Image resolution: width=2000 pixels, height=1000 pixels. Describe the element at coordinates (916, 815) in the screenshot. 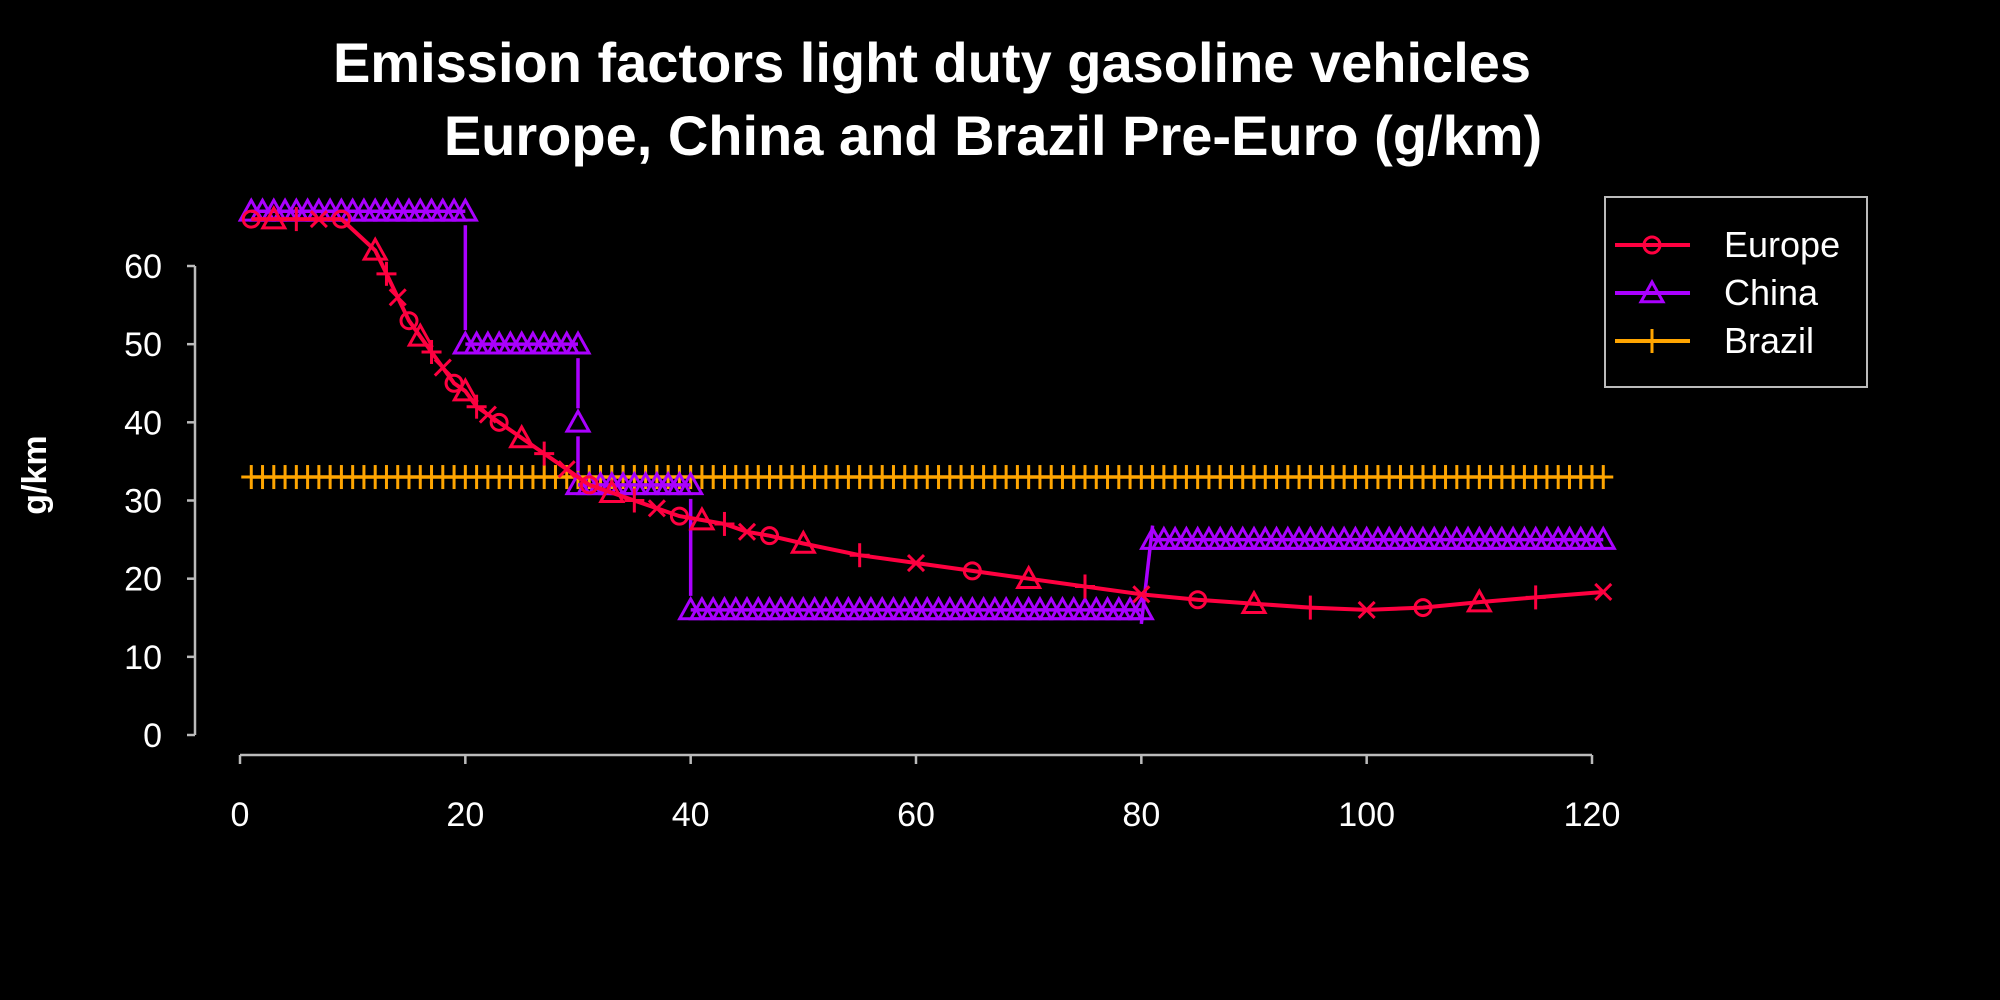

I see `x-tick-label: 60` at that location.